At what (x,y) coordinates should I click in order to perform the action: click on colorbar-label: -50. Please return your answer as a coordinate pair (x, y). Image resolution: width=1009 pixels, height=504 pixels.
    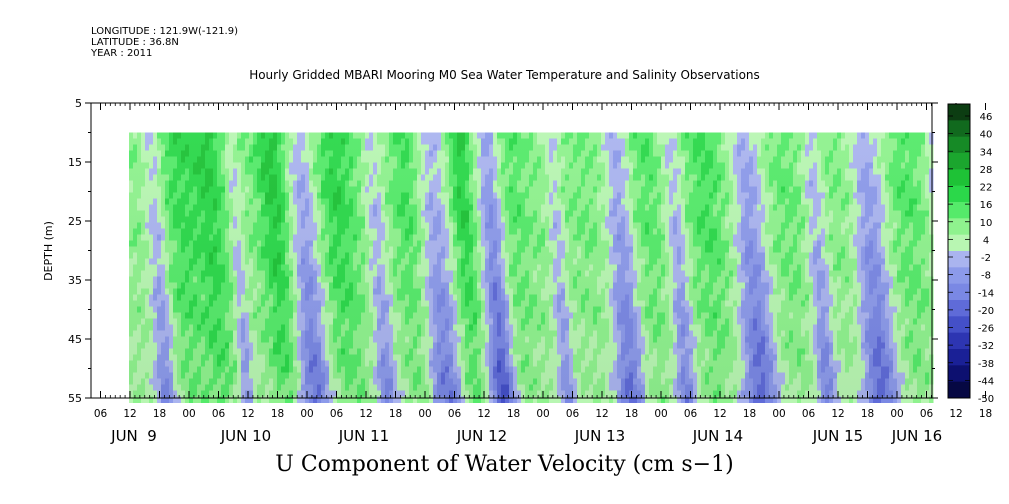
    Looking at the image, I should click on (986, 399).